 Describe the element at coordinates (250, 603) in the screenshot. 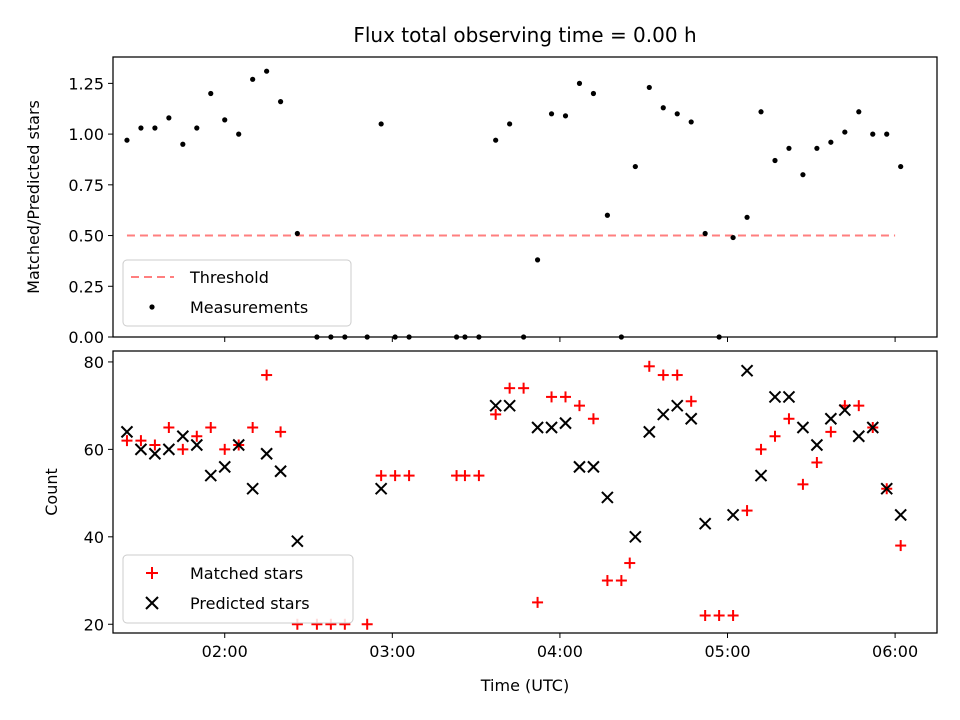

I see `legend-predicted-stars-label: Predicted stars` at that location.